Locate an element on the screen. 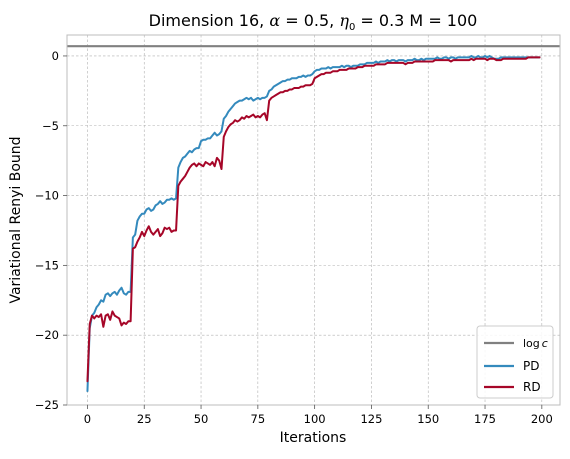  x-tick-label: 75 is located at coordinates (258, 419).